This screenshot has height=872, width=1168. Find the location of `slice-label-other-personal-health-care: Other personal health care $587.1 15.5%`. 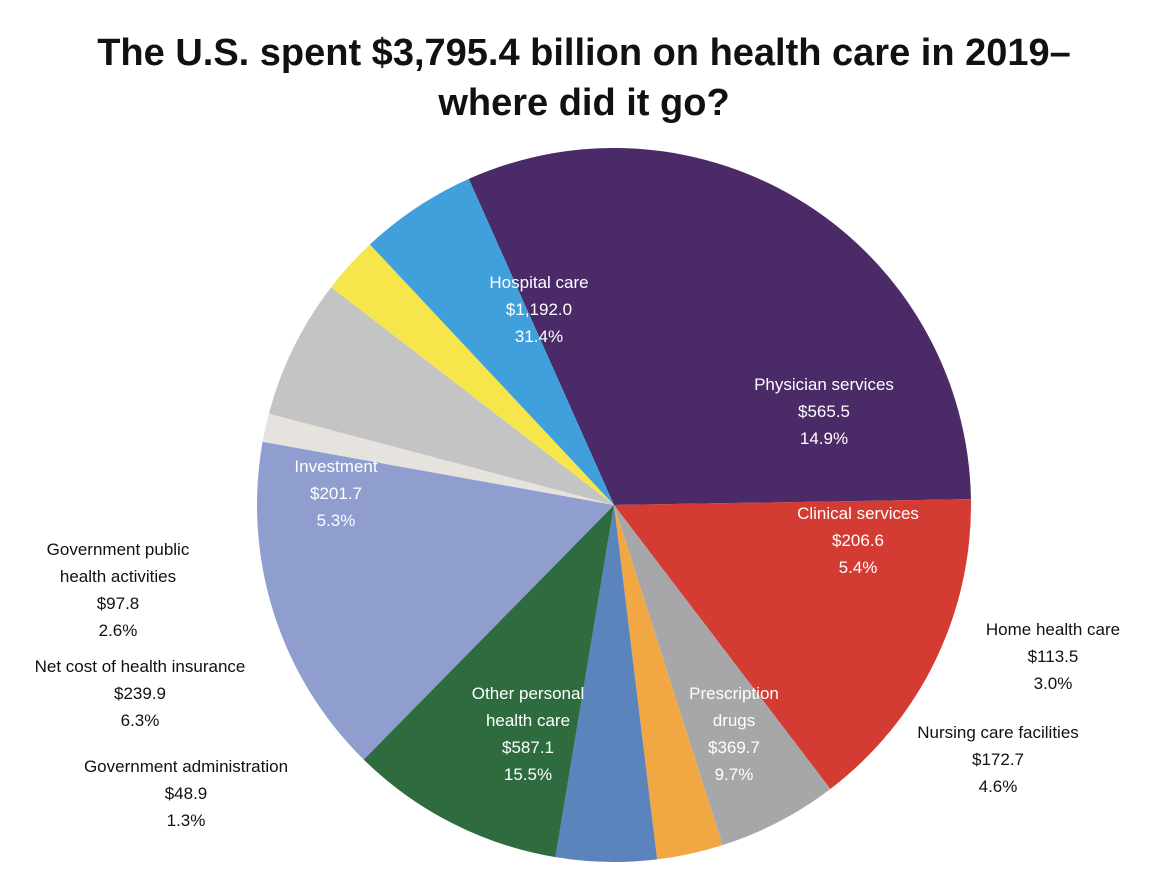

slice-label-other-personal-health-care: Other personal health care $587.1 15.5% is located at coordinates (528, 734).